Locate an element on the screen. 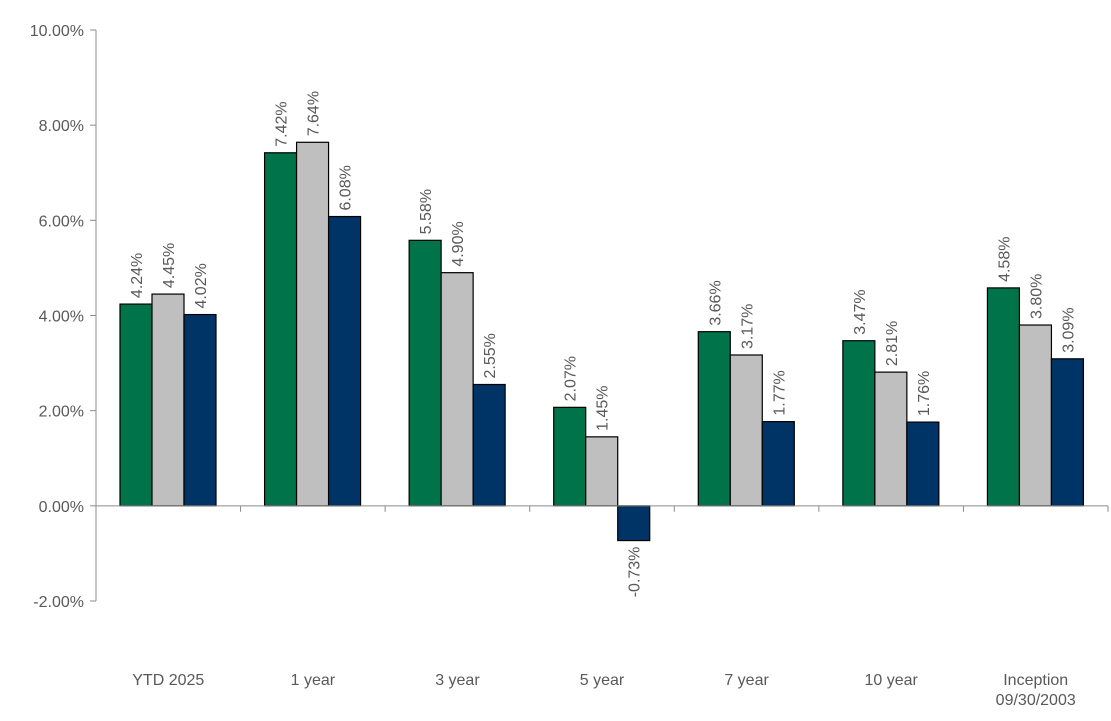 The height and width of the screenshot is (721, 1111). category-label-line: 10 year is located at coordinates (891, 680).